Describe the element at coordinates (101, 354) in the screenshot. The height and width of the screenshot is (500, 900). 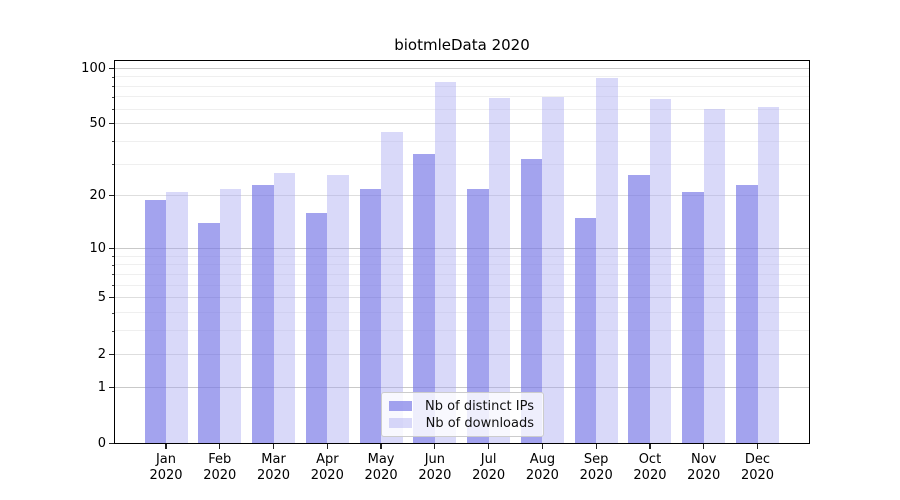
I see `y-axis-tick-label-2: 2` at that location.